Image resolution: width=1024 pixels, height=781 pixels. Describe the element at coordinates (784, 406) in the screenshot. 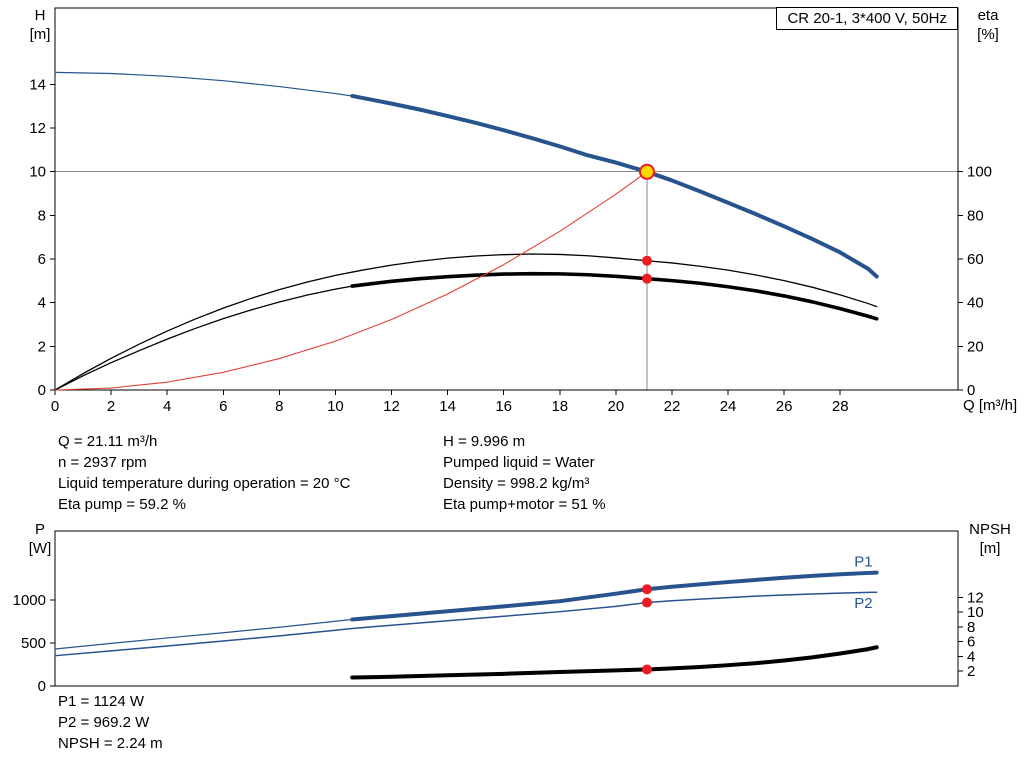

I see `x-tick-label: 26` at that location.